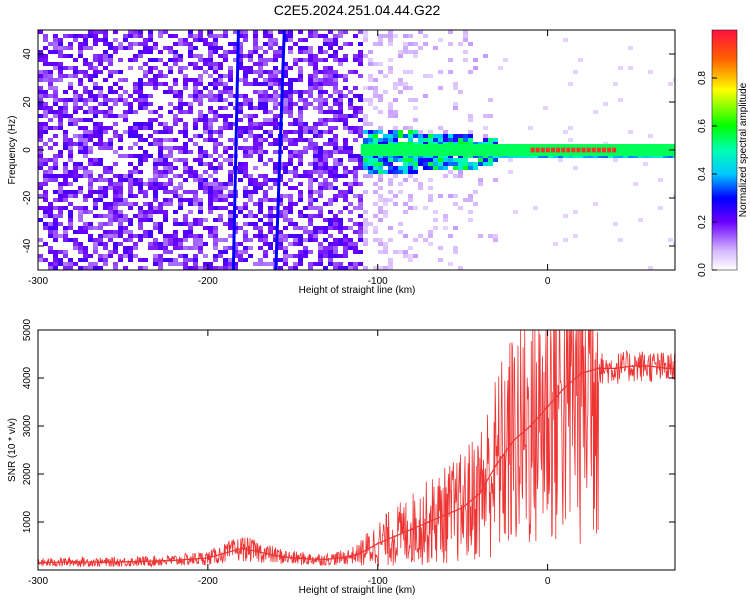 The image size is (750, 600). What do you see at coordinates (462, 507) in the screenshot?
I see `snr-data-point` at bounding box center [462, 507].